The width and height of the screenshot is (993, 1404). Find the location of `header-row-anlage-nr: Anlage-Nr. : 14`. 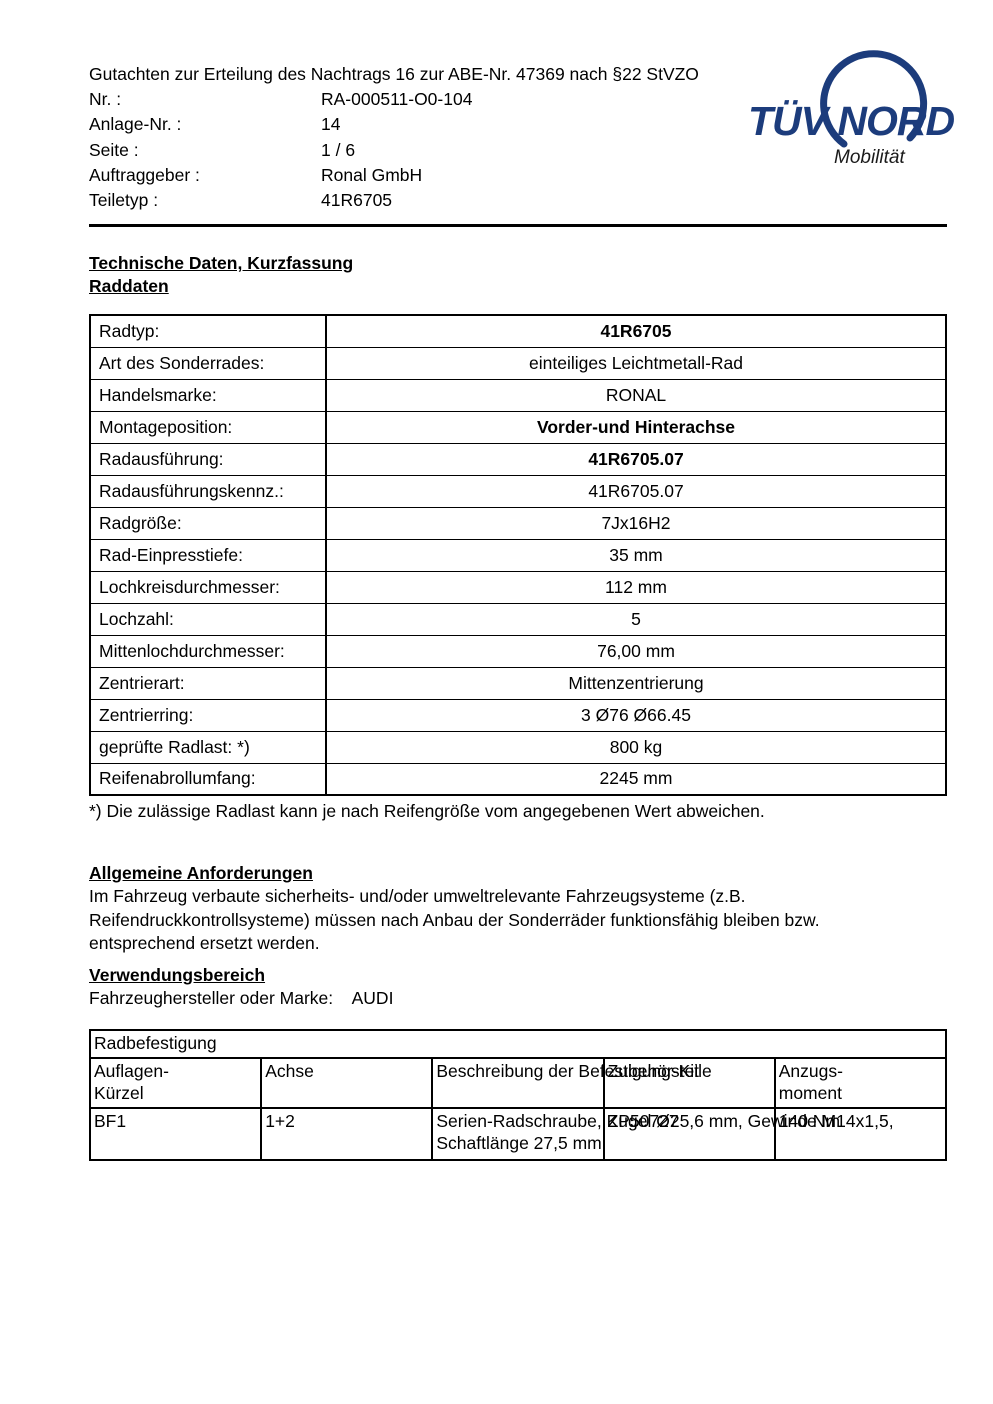

header-row-anlage-nr: Anlage-Nr. : 14 is located at coordinates (409, 124).